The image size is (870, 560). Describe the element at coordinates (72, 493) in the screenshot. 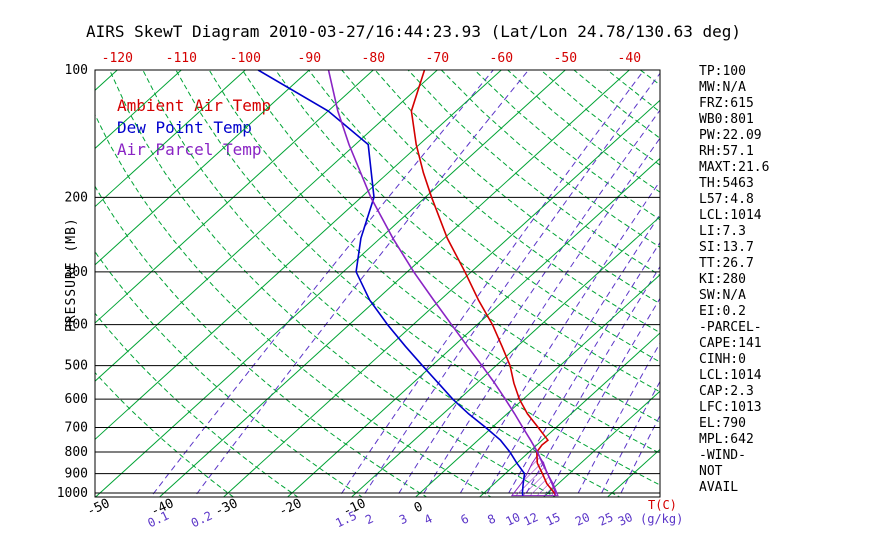

I see `pressure-tick-label: 1000` at that location.